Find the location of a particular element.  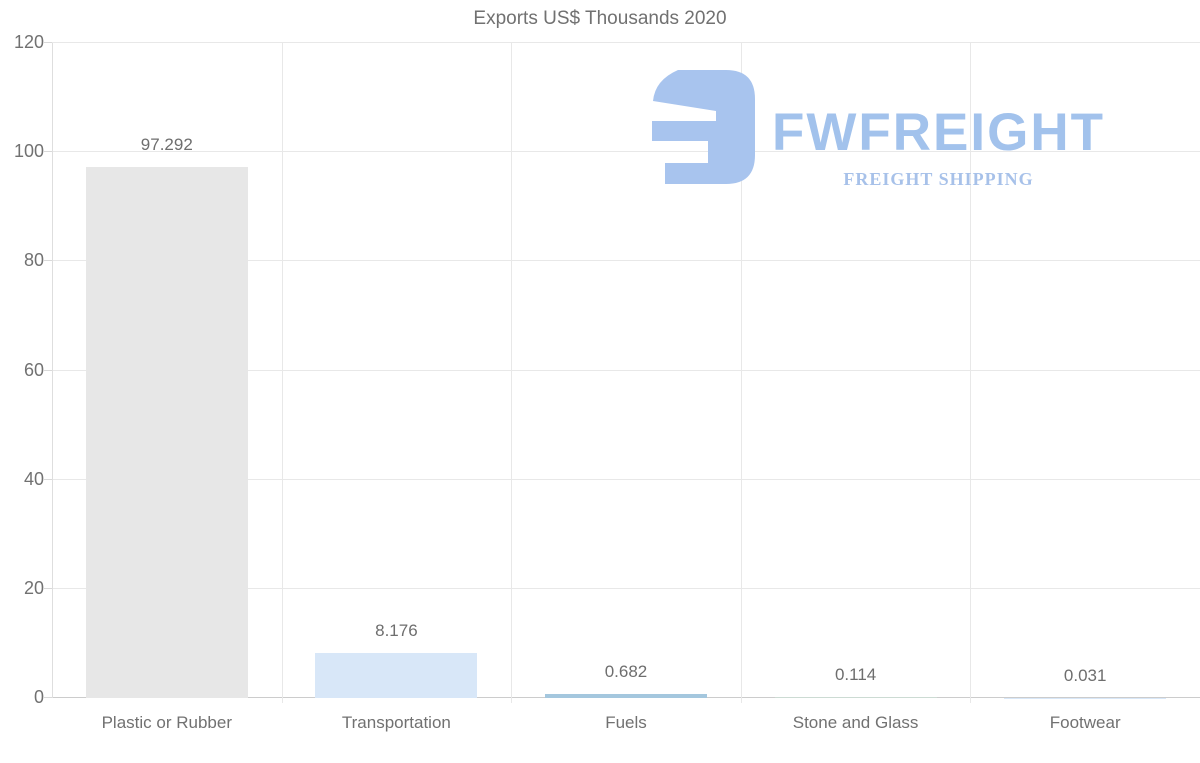

bar-transportation is located at coordinates (396, 675).